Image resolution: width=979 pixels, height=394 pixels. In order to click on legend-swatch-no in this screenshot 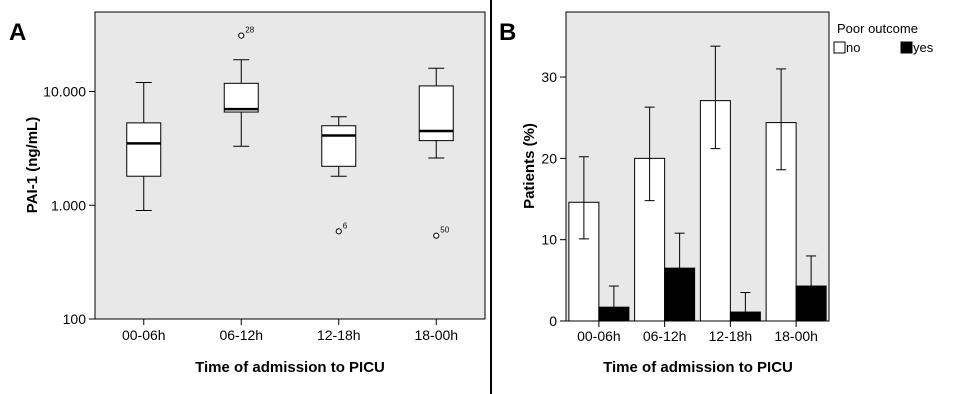, I will do `click(839, 47)`.